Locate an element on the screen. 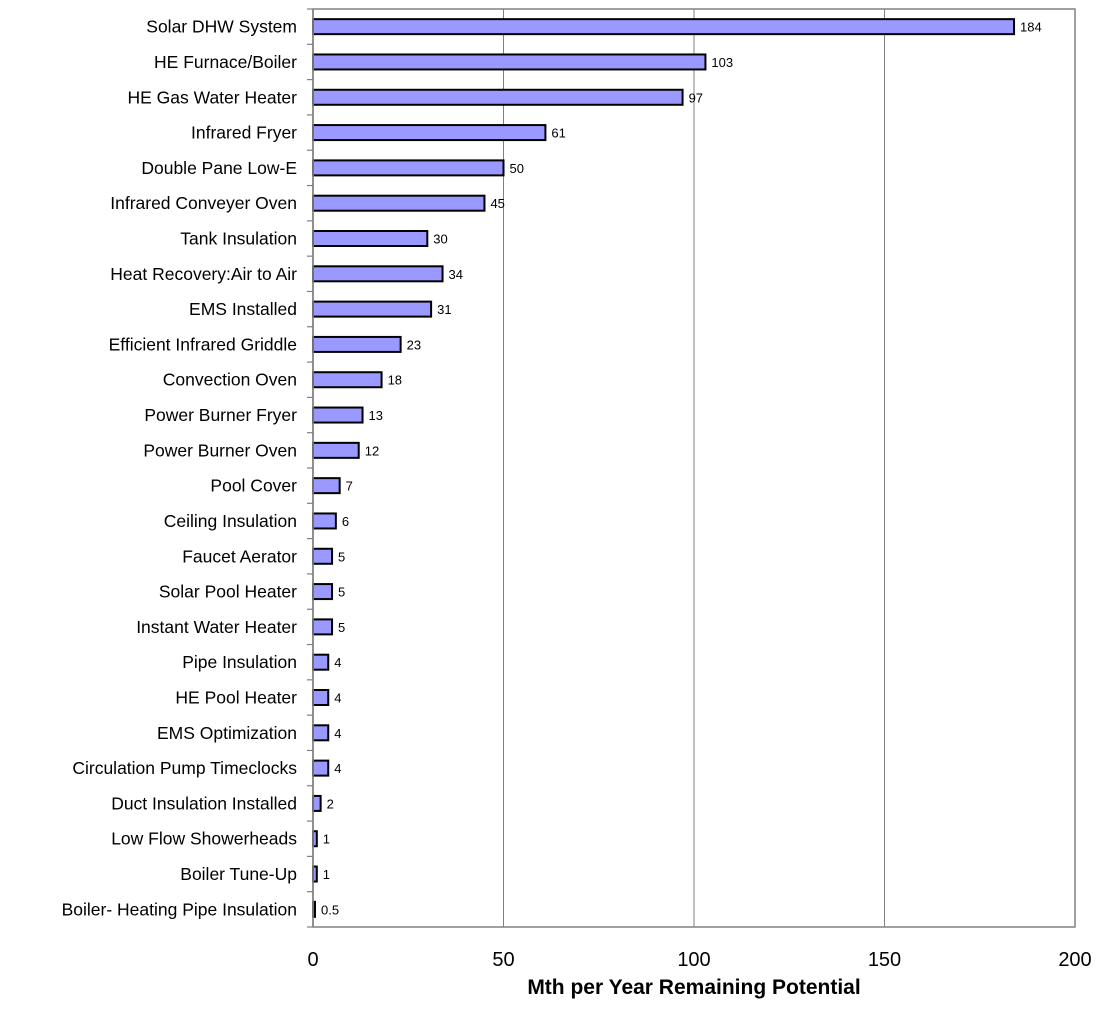 The image size is (1102, 1019). data-label: 2 is located at coordinates (330, 803).